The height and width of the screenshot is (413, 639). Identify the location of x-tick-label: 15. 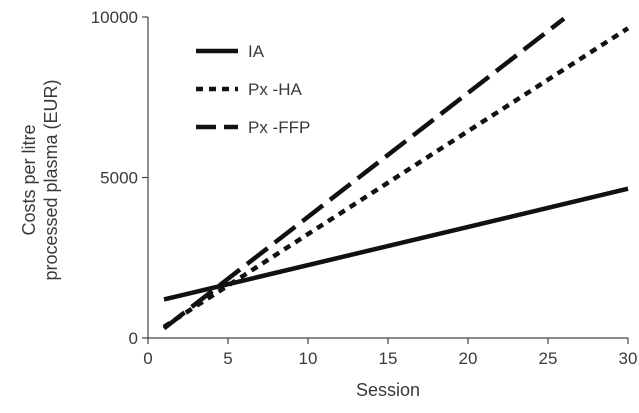
(388, 358).